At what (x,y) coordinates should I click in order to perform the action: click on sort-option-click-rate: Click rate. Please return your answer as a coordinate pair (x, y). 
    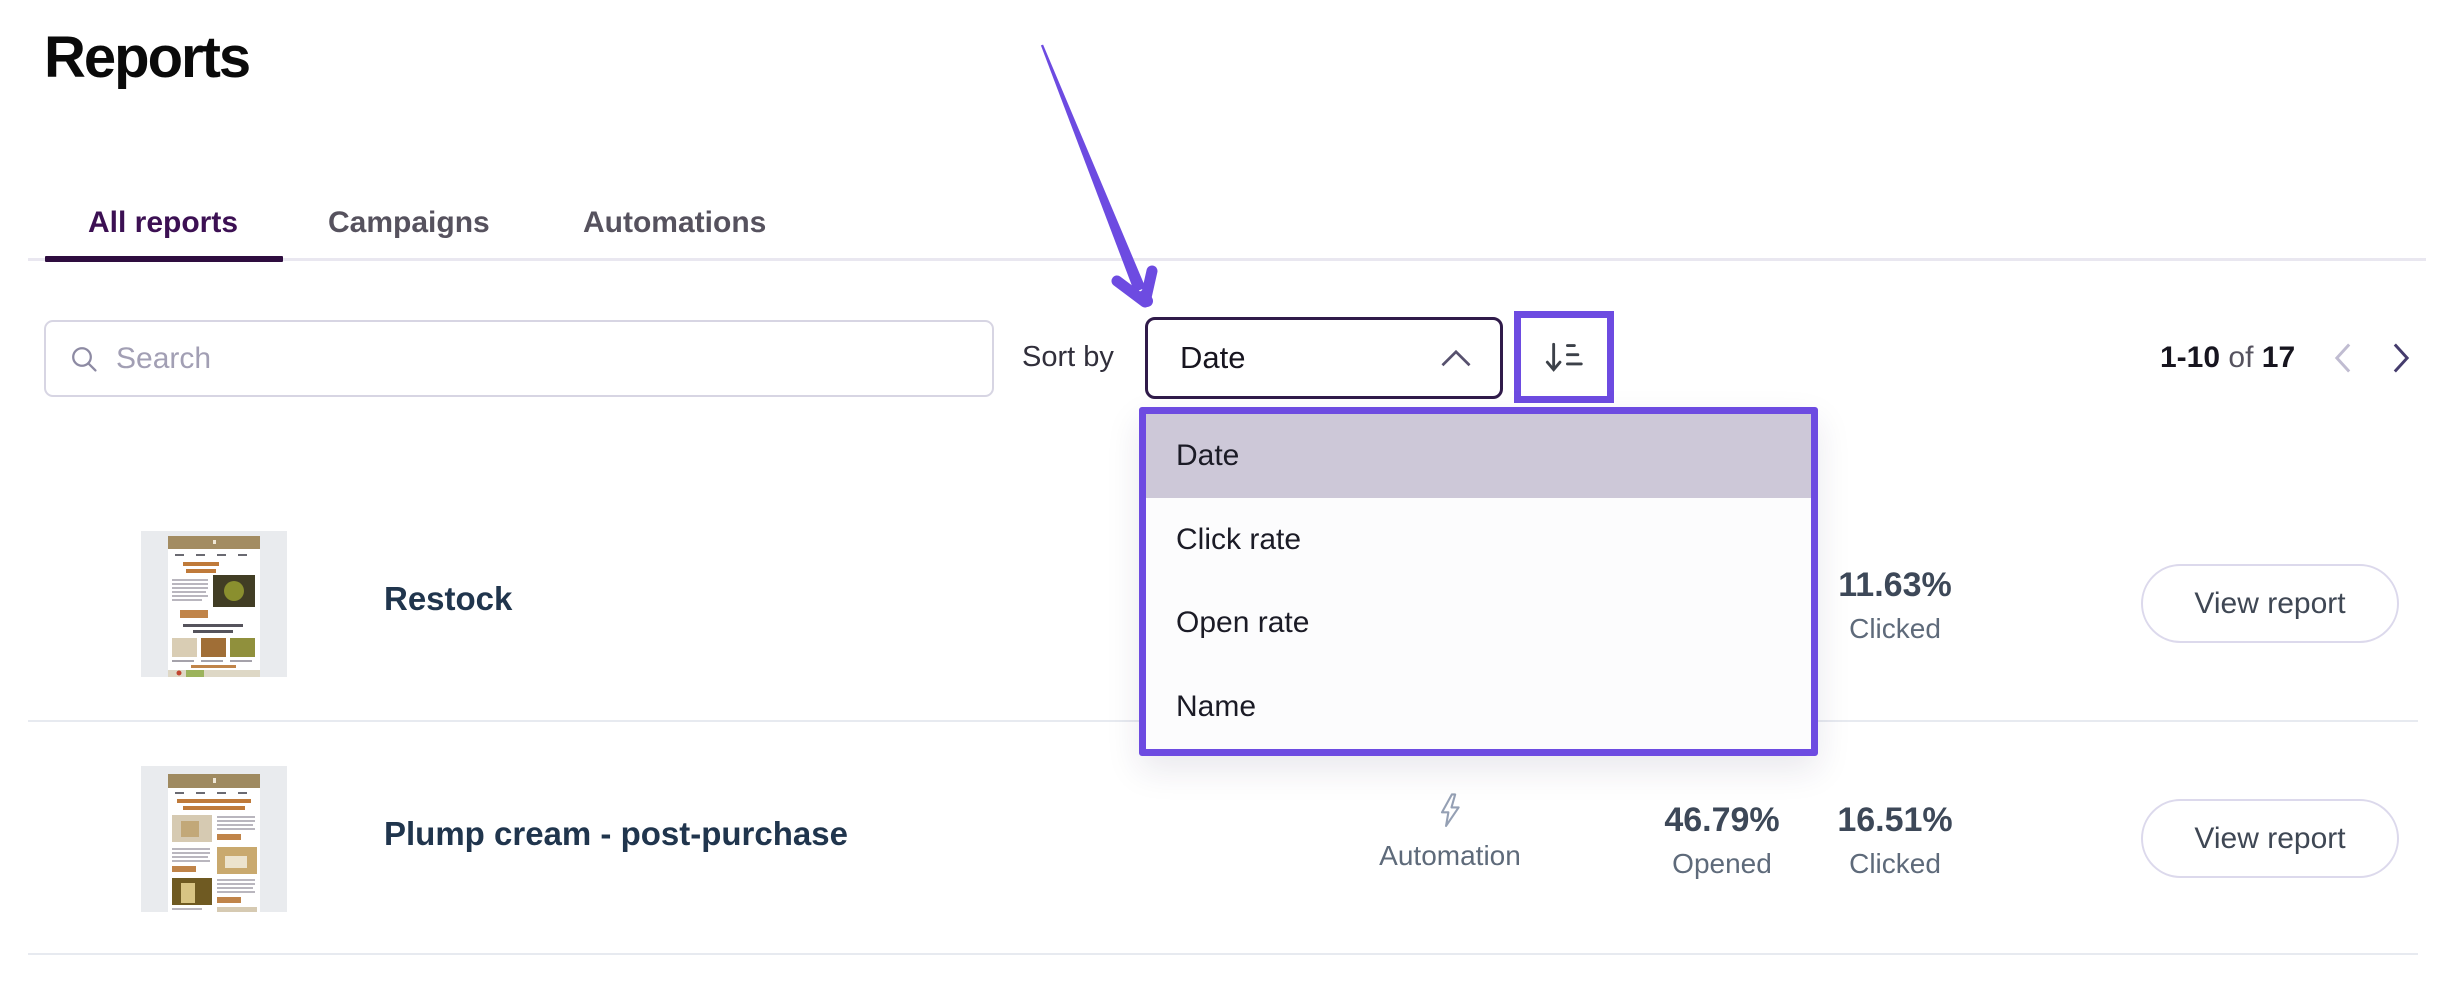
    Looking at the image, I should click on (1239, 539).